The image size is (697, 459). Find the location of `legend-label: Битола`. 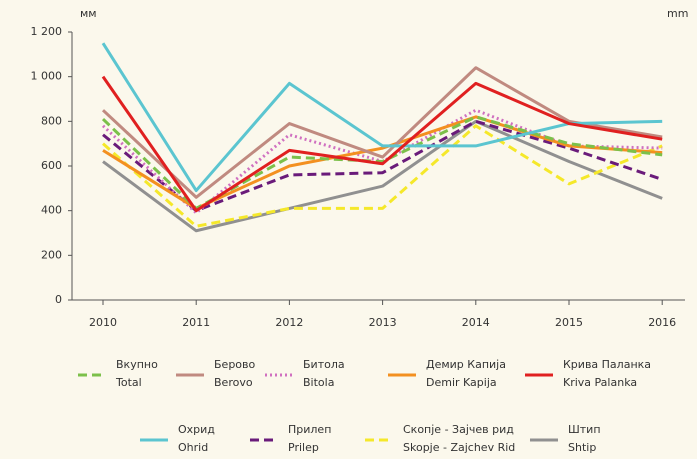

legend-label: Битола is located at coordinates (324, 364).